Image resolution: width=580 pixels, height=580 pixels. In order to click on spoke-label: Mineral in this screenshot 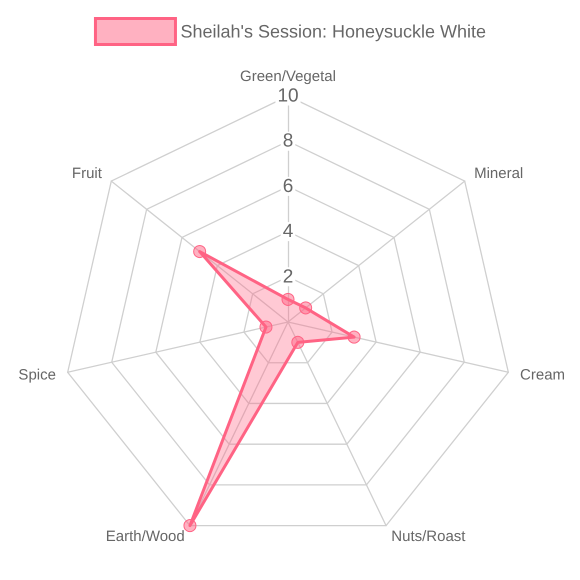, I will do `click(499, 173)`.